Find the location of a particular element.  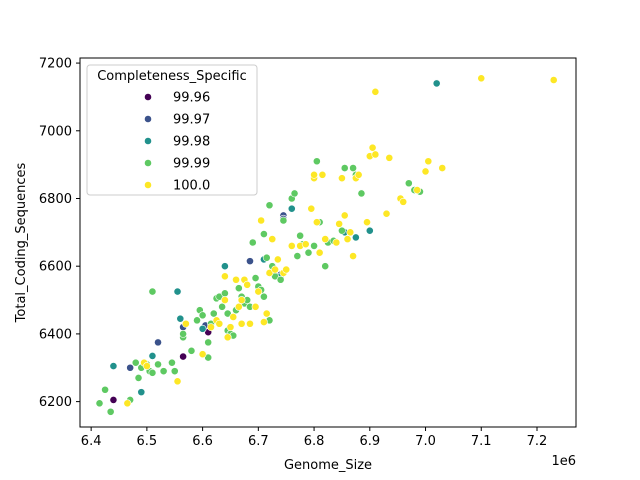

x-tick-label: 6.7 is located at coordinates (258, 441).